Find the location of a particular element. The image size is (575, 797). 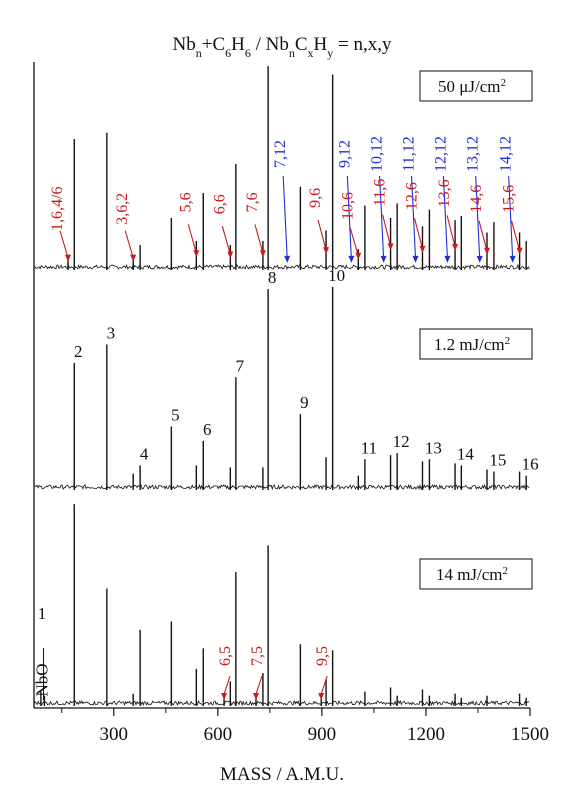

cluster-size-label: 11 is located at coordinates (369, 447).